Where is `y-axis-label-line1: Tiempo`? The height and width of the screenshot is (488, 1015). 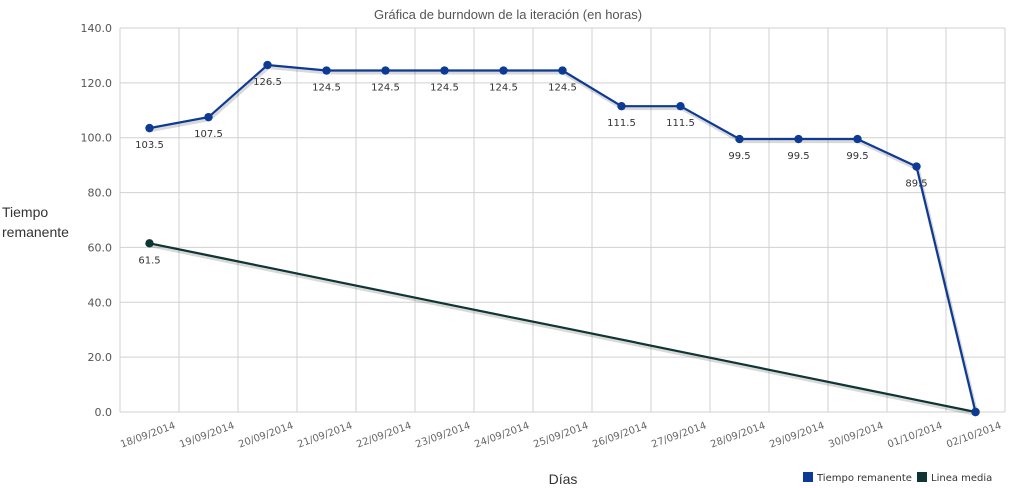 y-axis-label-line1: Tiempo is located at coordinates (25, 212).